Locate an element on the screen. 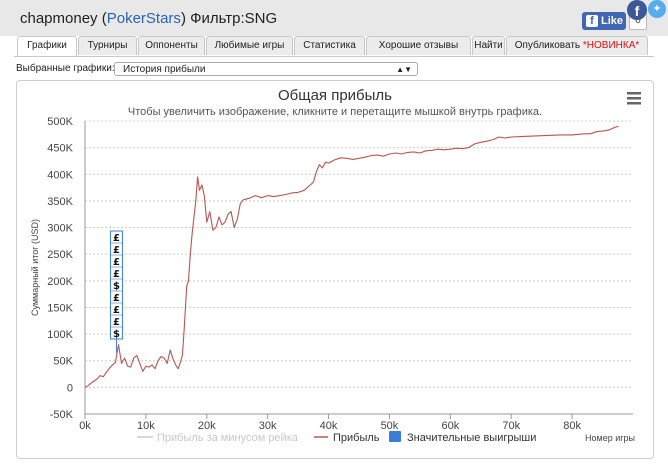 The image size is (668, 471). tab-1: Графики is located at coordinates (47, 46).